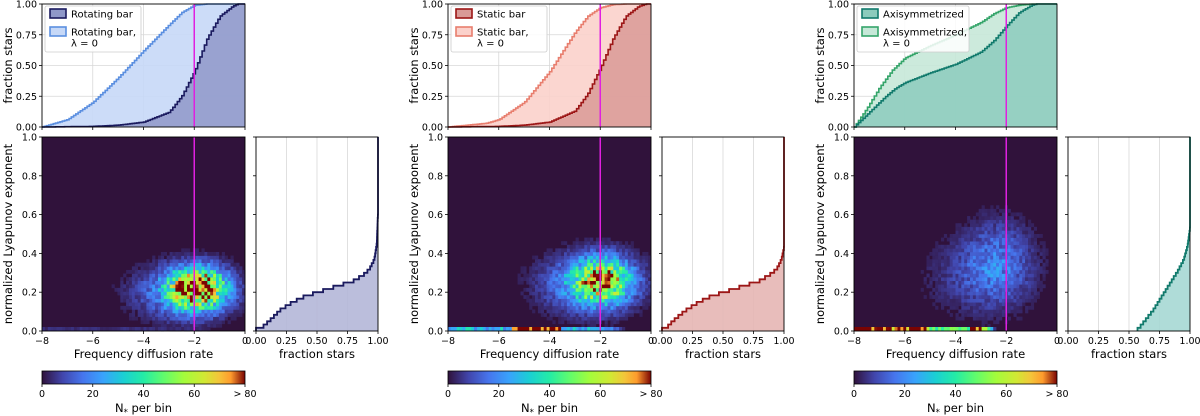  Describe the element at coordinates (499, 29) in the screenshot. I see `legend-box` at that location.